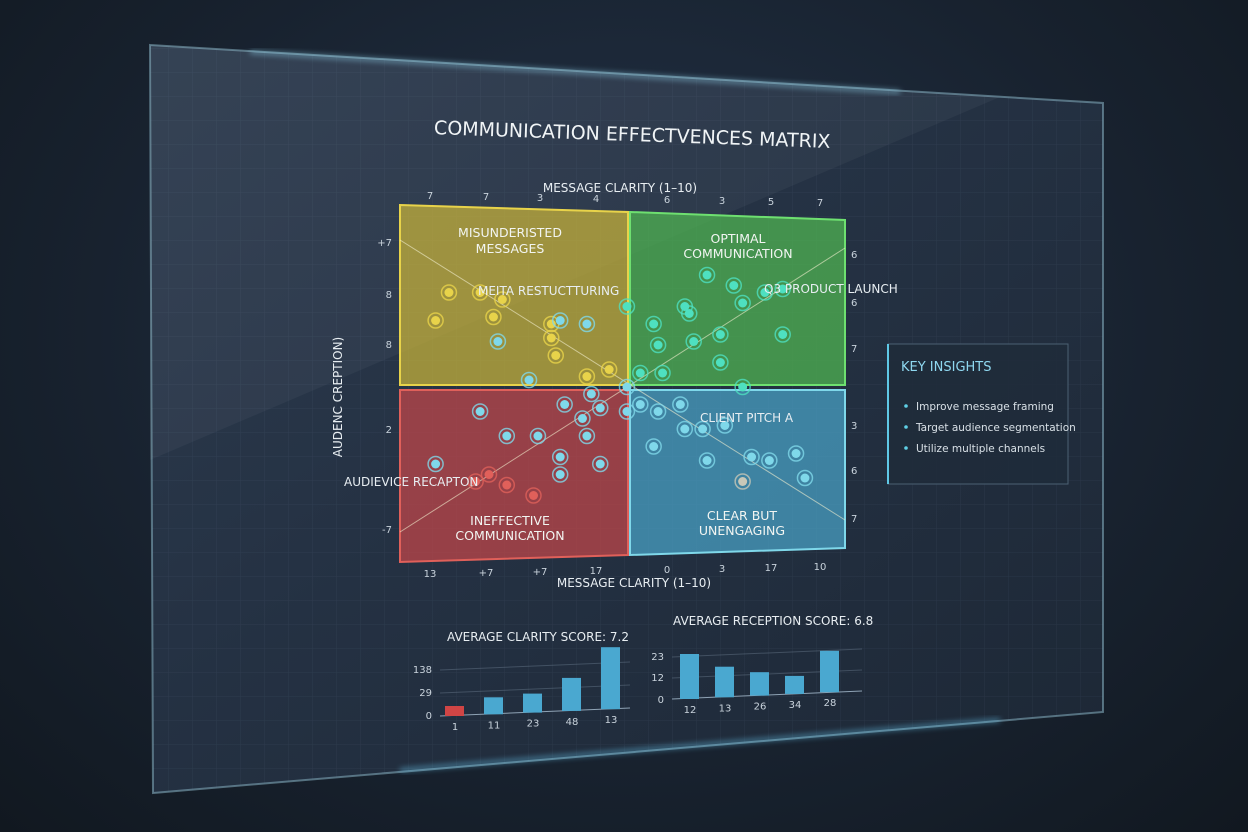 The width and height of the screenshot is (1248, 832). I want to click on left-tick-label: 8, so click(389, 345).